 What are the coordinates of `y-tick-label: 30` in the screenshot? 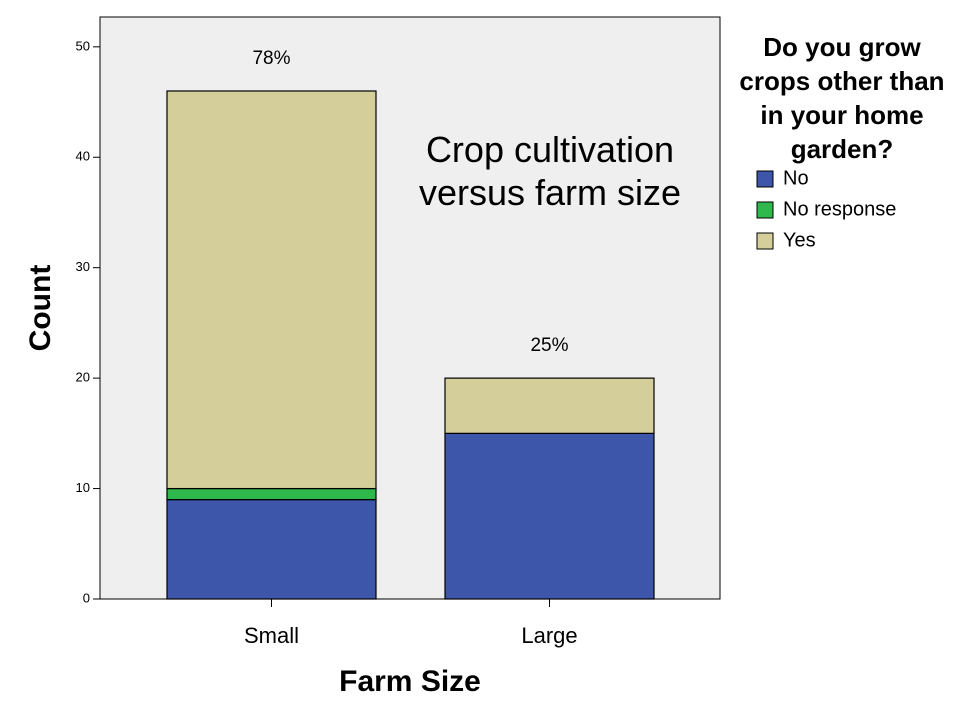 It's located at (83, 266).